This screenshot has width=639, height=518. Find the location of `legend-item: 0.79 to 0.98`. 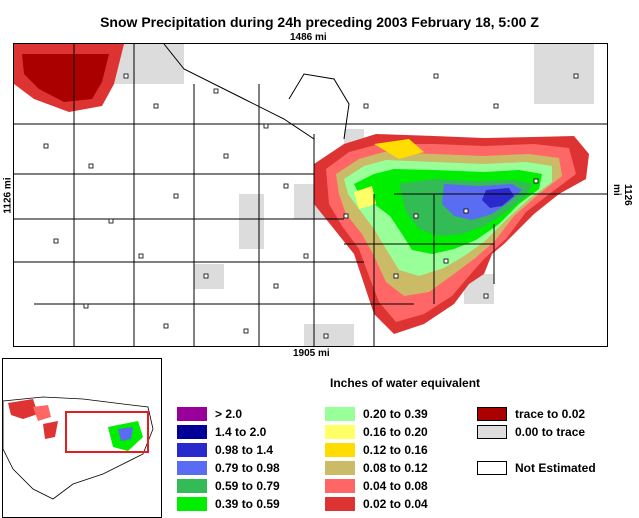

legend-item: 0.79 to 0.98 is located at coordinates (241, 468).